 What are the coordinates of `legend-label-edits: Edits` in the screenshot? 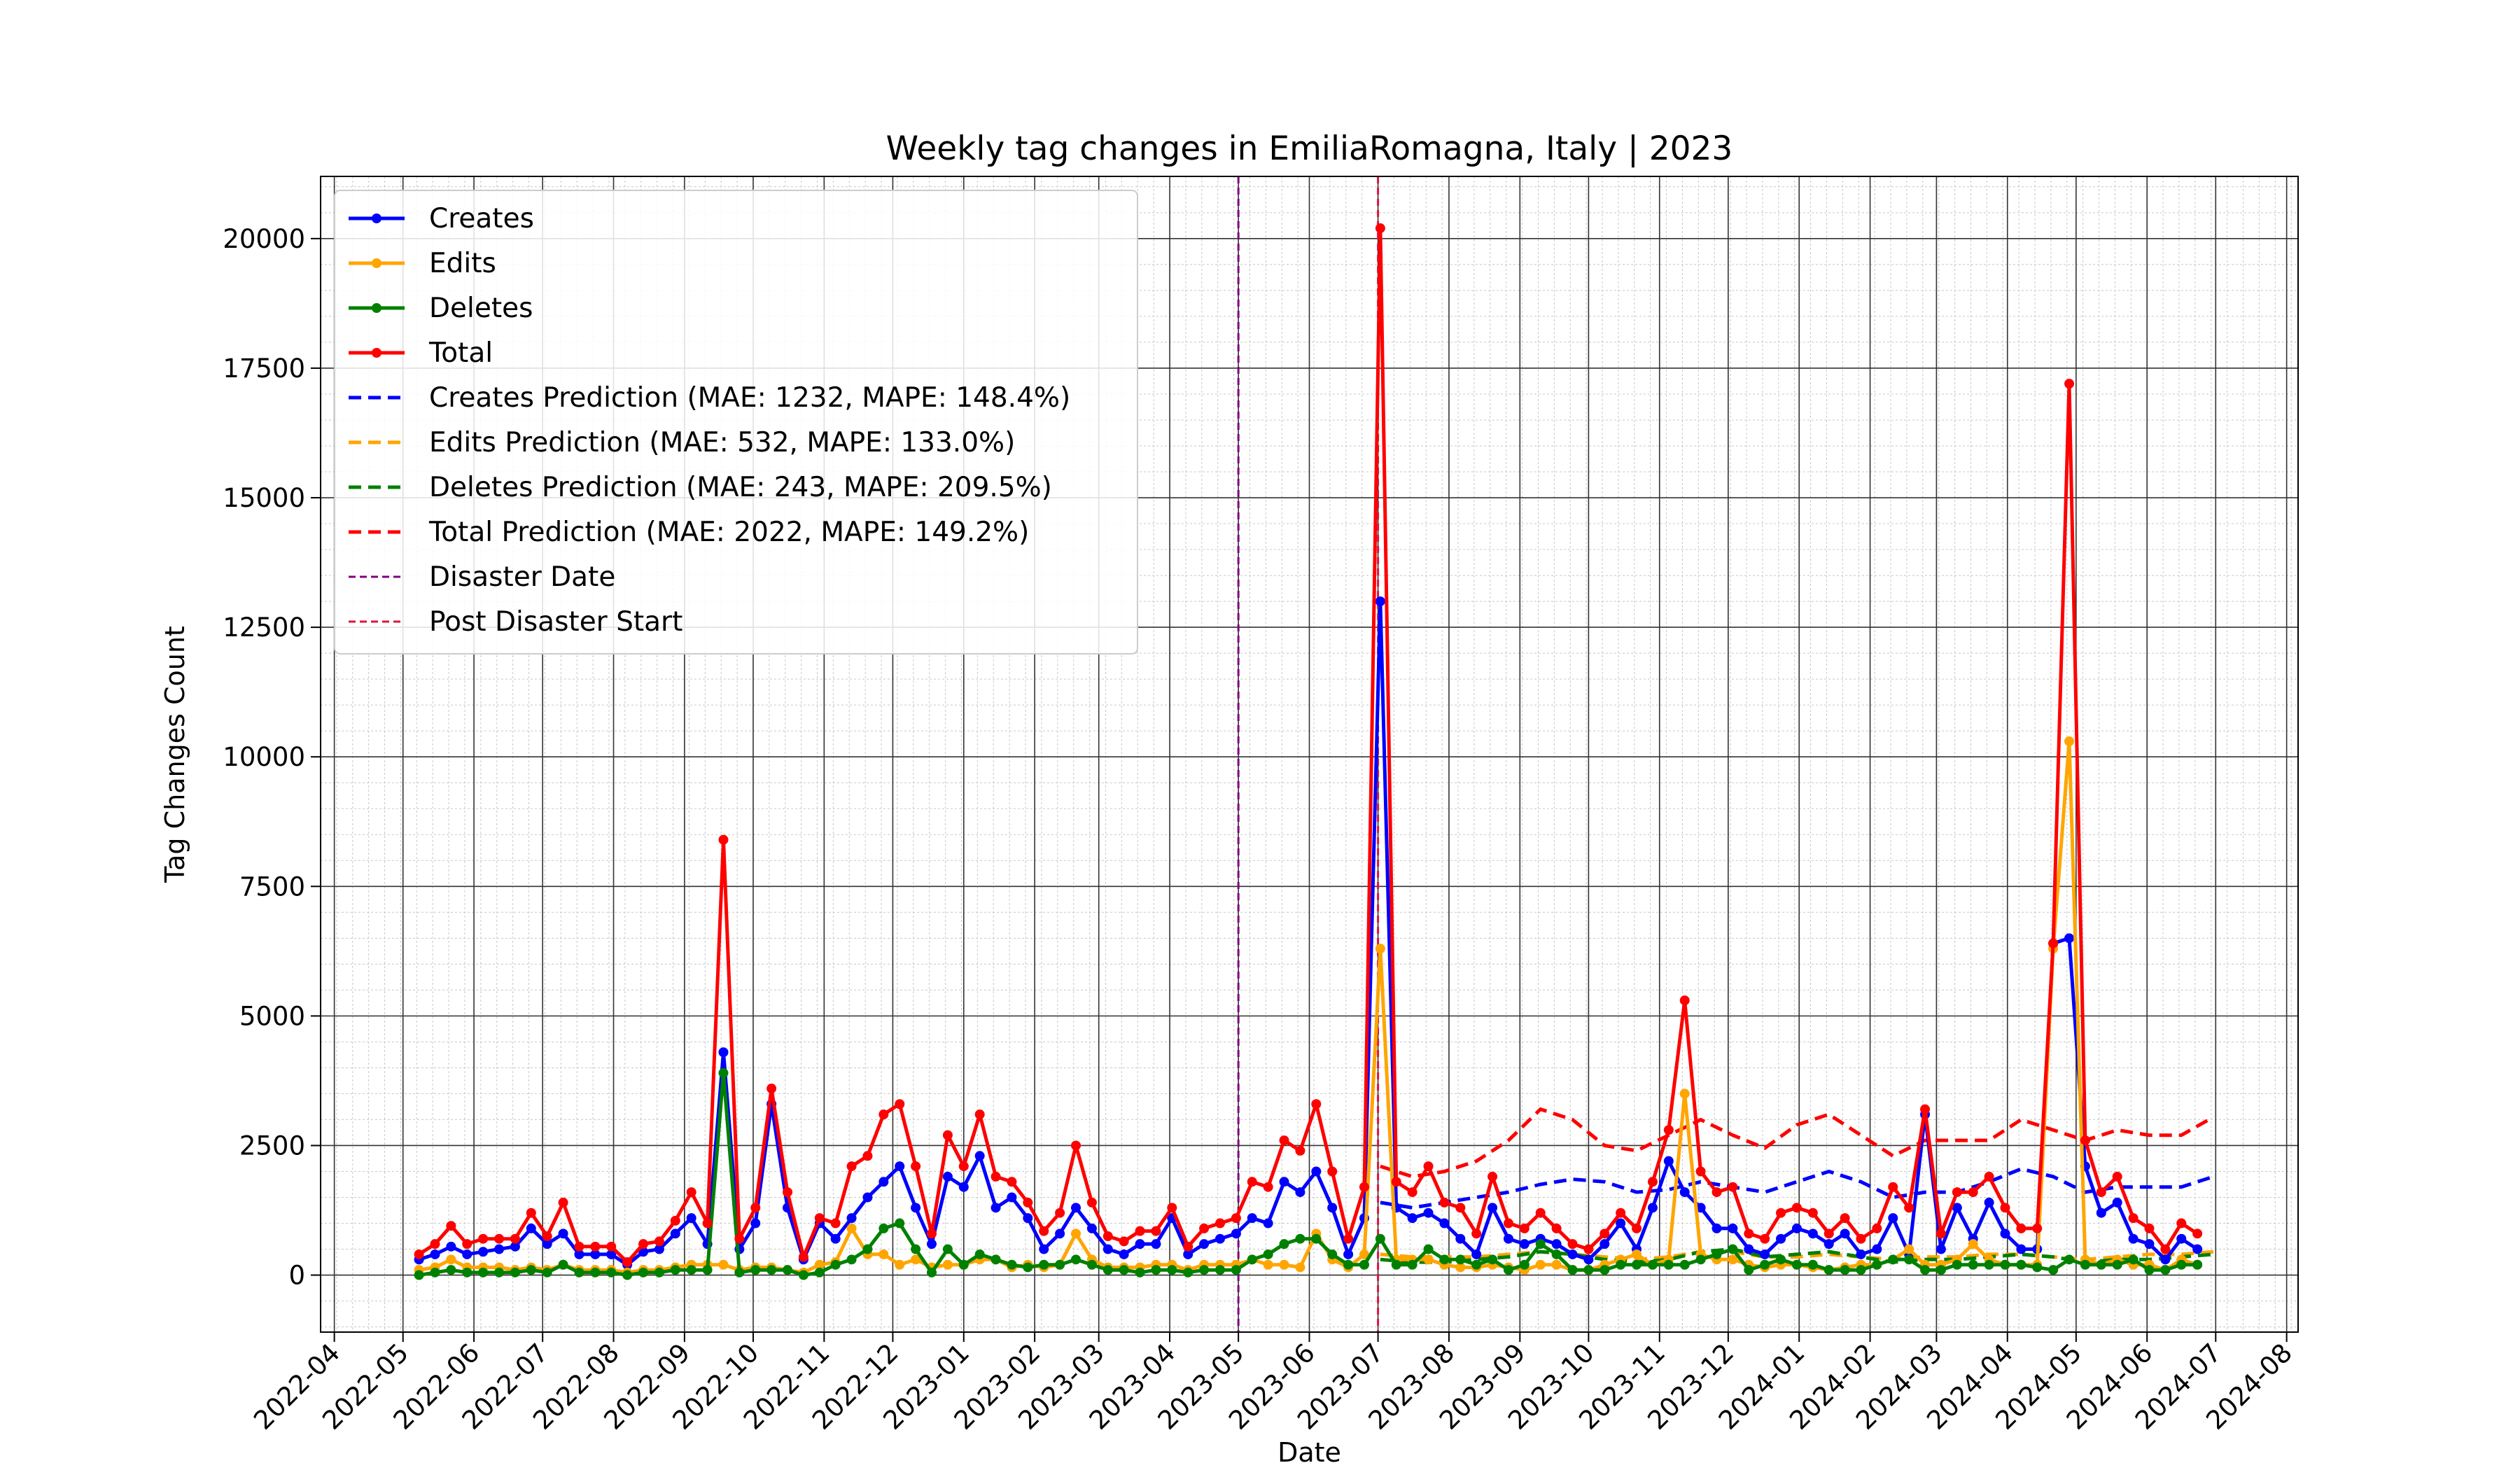 It's located at (462, 263).